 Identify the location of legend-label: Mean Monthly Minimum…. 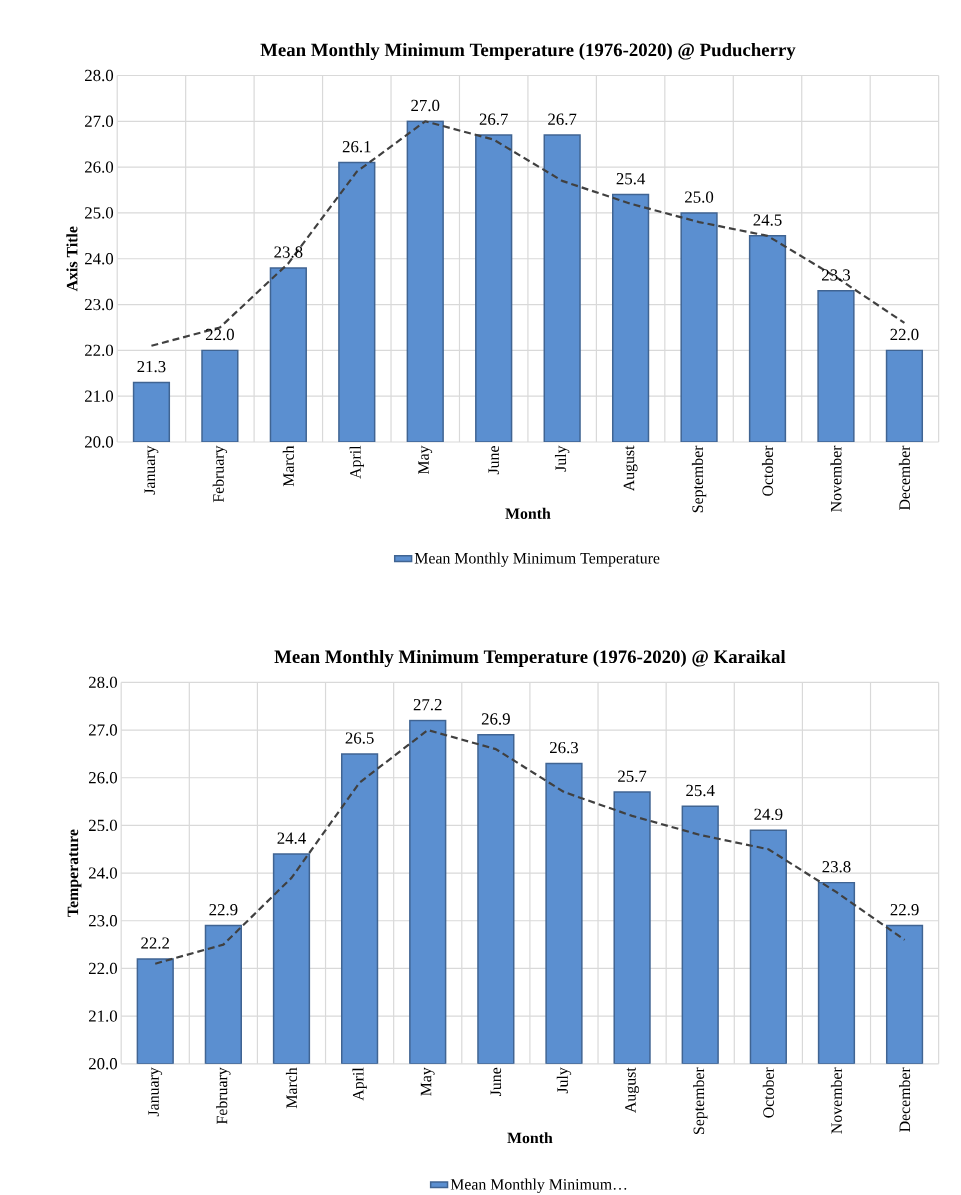
(538, 1185).